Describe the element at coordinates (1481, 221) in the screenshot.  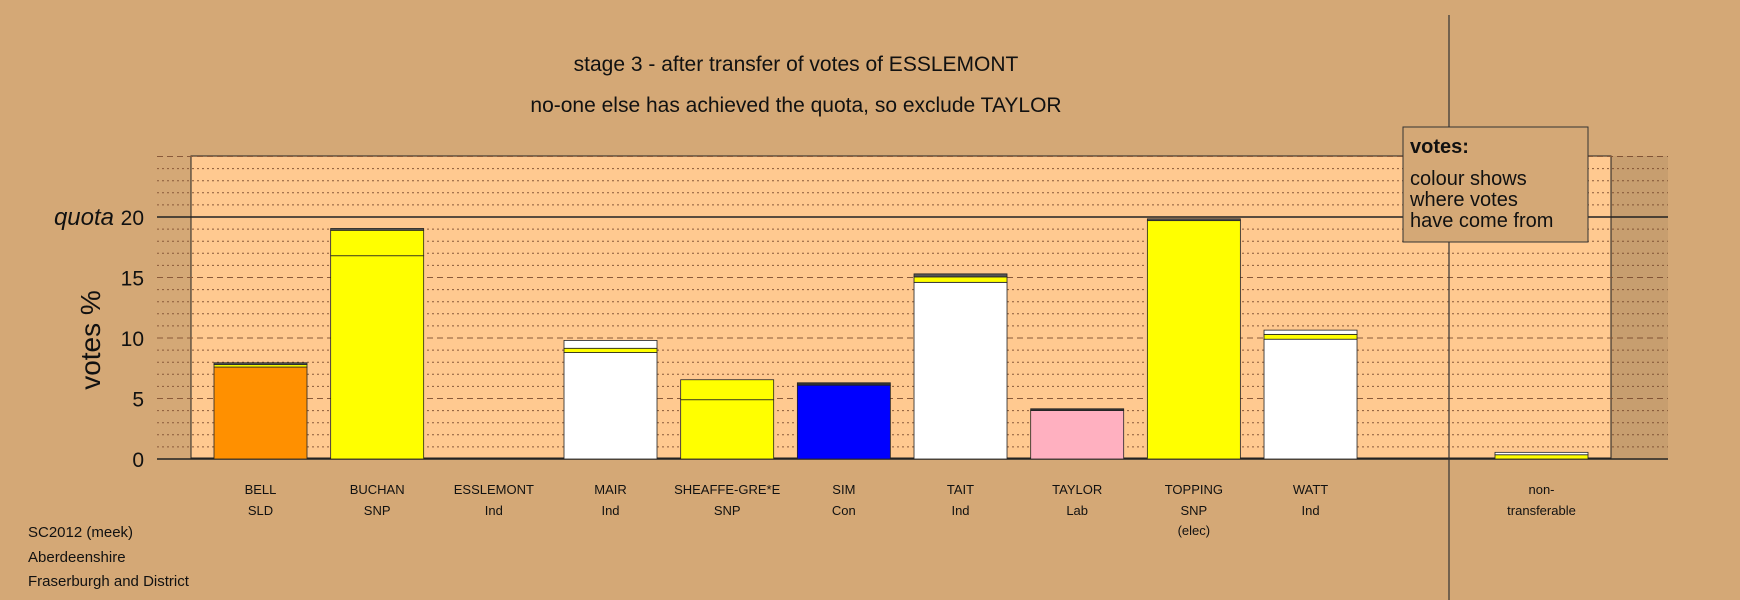
I see `legend-line-3: have come from` at that location.